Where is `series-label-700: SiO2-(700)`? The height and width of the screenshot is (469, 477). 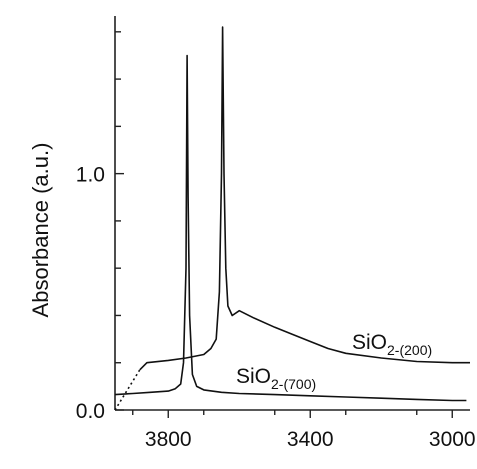
series-label-700: SiO2-(700) is located at coordinates (276, 378).